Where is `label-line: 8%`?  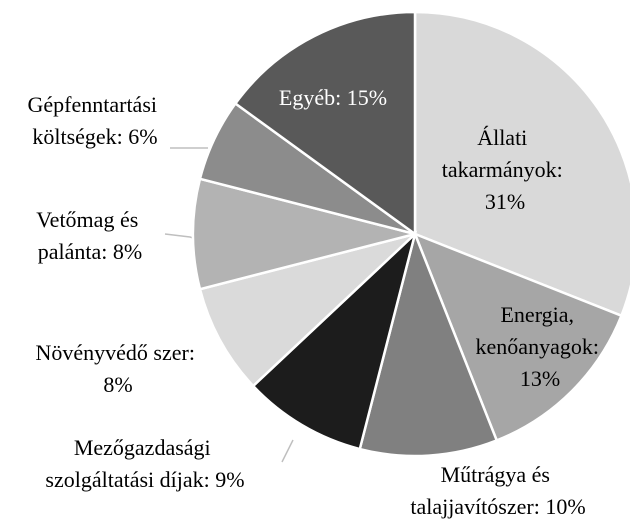 label-line: 8% is located at coordinates (117, 384).